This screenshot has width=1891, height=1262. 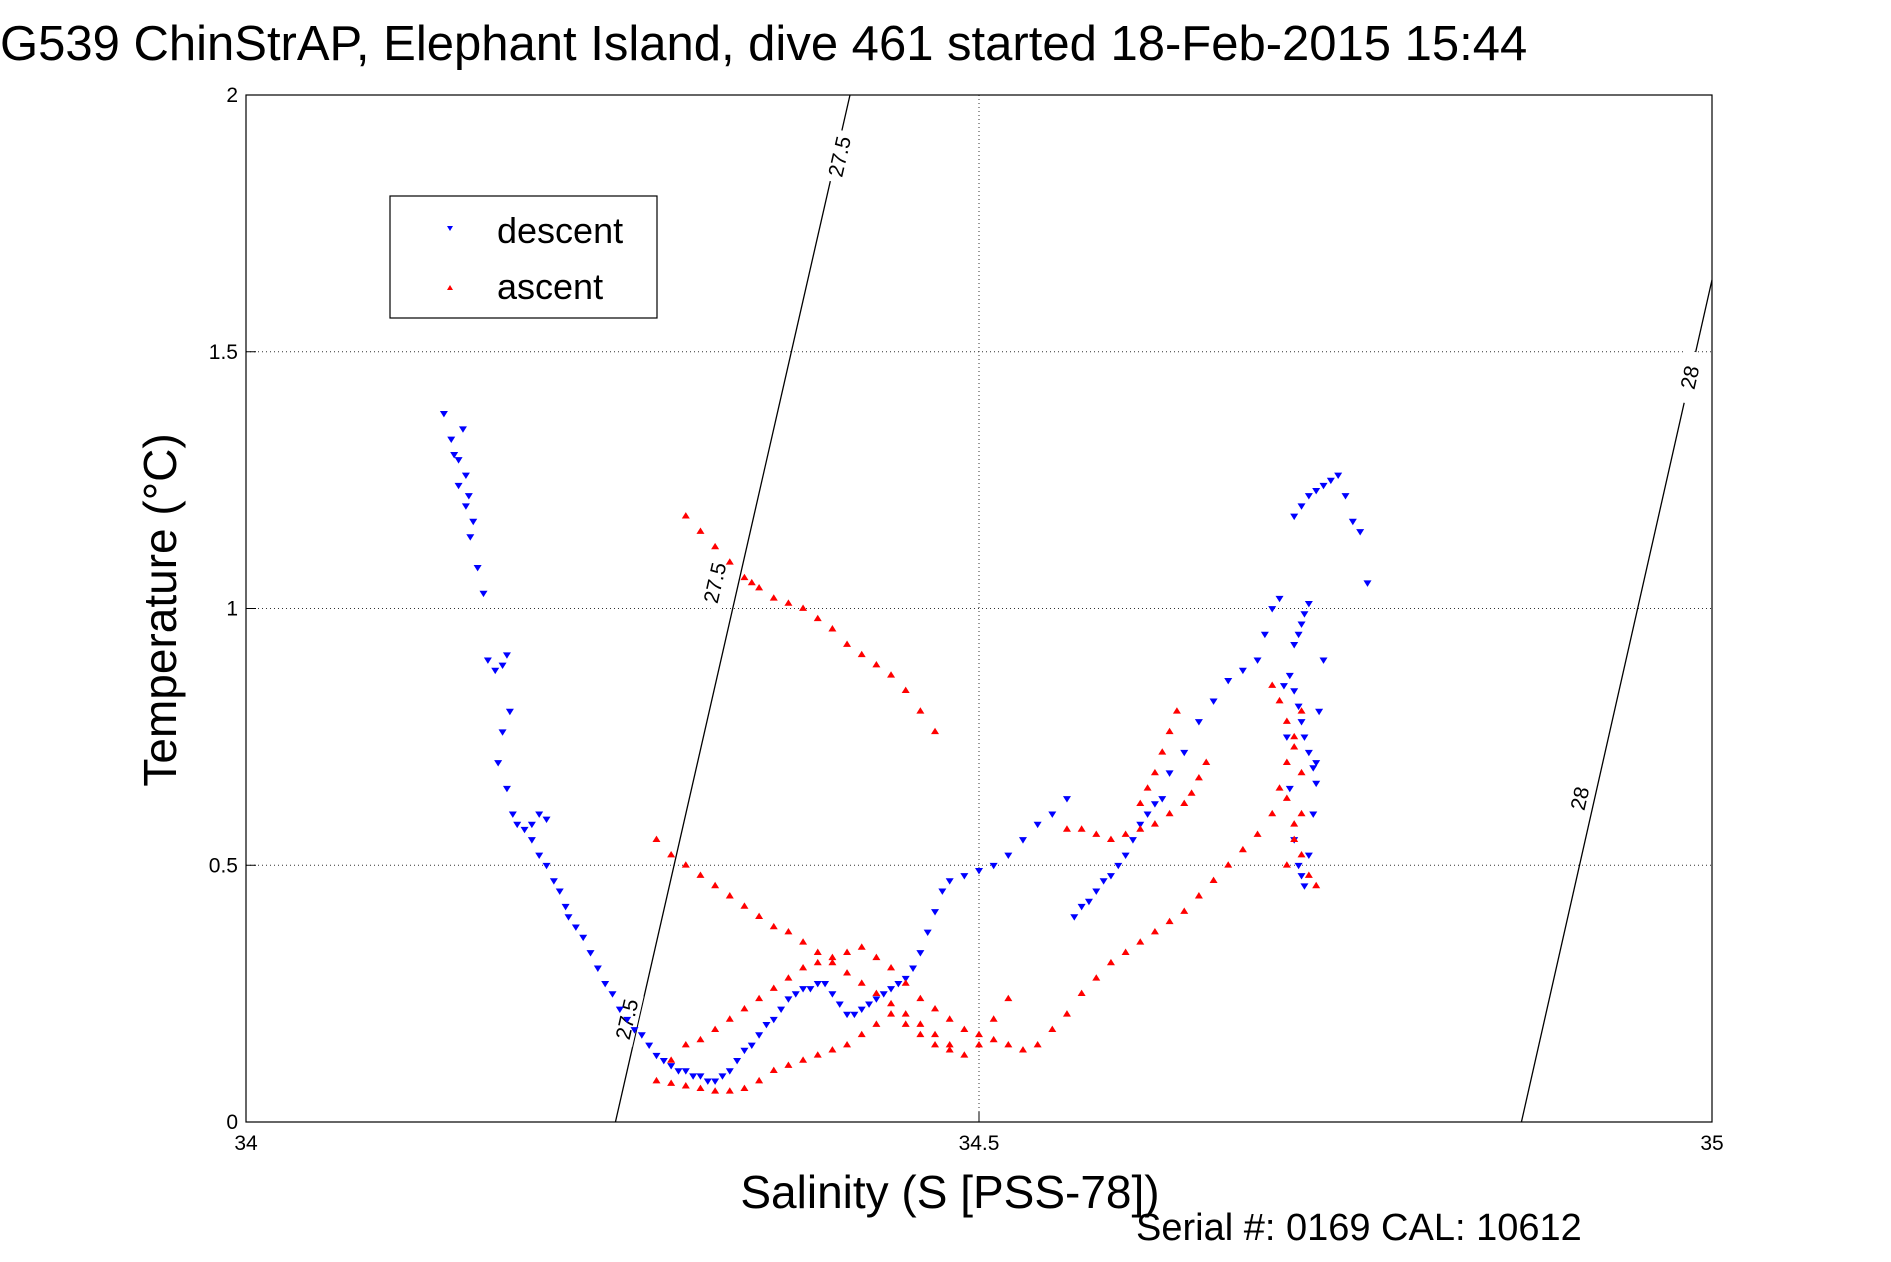 What do you see at coordinates (232, 1122) in the screenshot?
I see `y-tick-label: 0` at bounding box center [232, 1122].